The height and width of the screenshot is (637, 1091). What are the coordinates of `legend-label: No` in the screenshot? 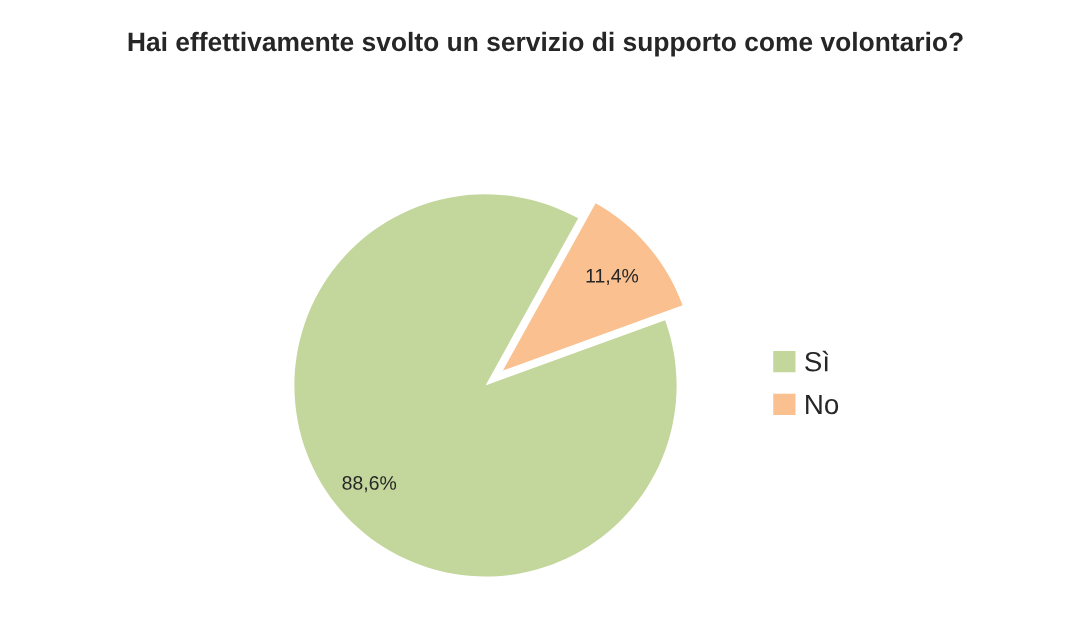 It's located at (822, 404).